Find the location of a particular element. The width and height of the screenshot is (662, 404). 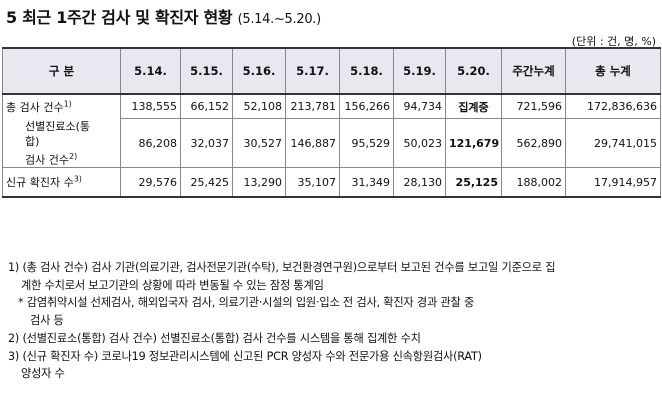

table-cell: 121,679 is located at coordinates (473, 143).